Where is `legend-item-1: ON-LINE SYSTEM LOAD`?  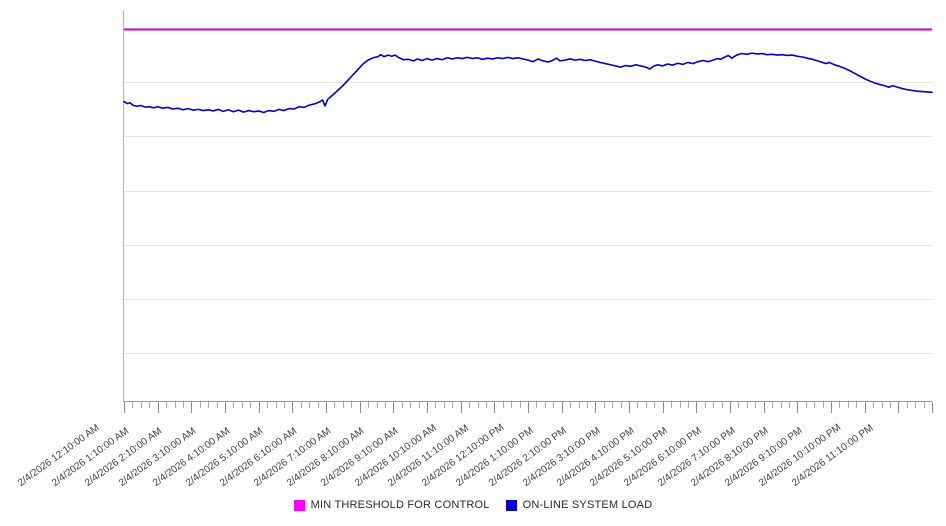 legend-item-1: ON-LINE SYSTEM LOAD is located at coordinates (579, 505).